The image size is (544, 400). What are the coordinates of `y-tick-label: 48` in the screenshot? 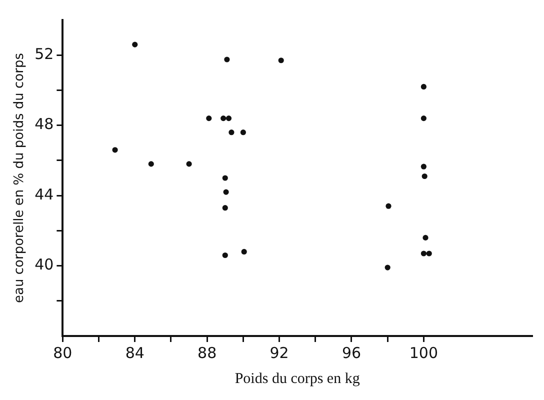 It's located at (44, 124).